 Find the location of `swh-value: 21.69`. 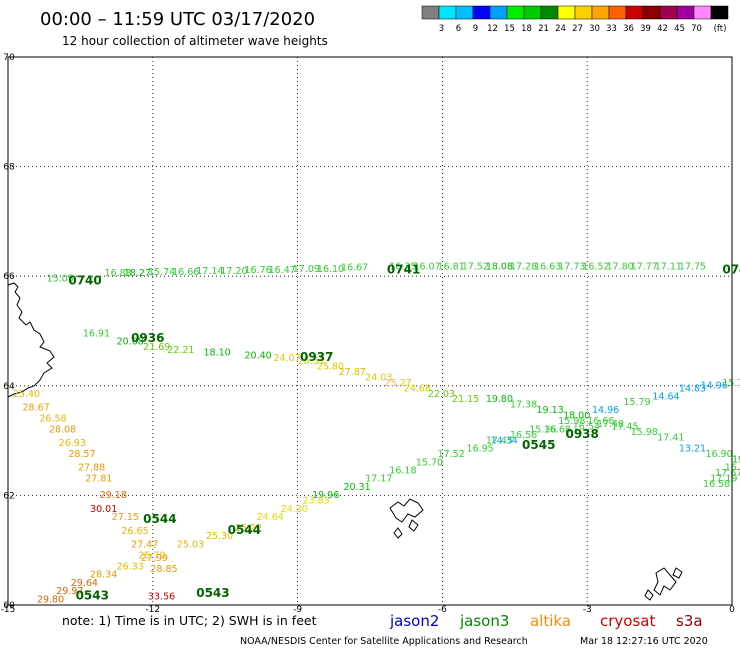

swh-value: 21.69 is located at coordinates (156, 347).